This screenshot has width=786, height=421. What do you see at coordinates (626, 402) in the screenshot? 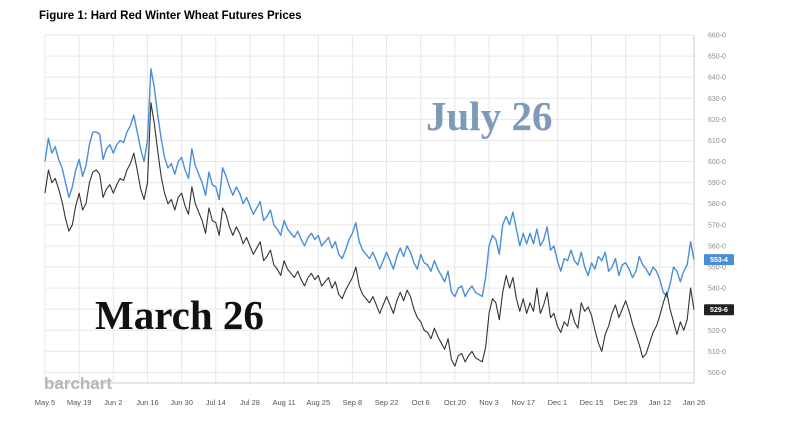
I see `x-tick-label: Dec 29` at bounding box center [626, 402].